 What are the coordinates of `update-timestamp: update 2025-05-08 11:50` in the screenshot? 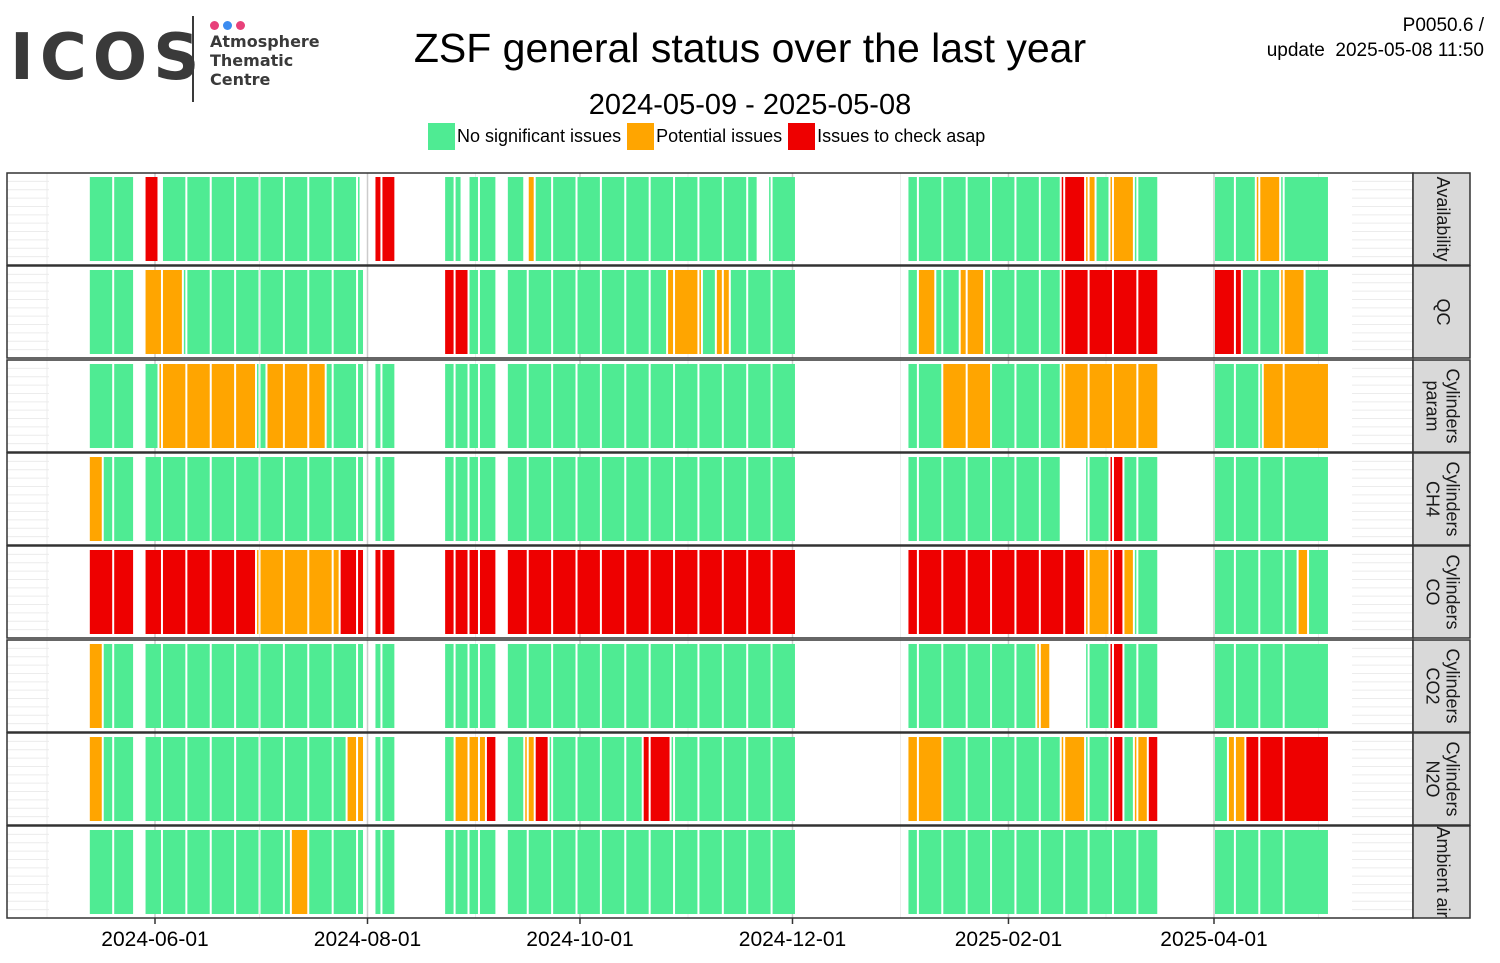 It's located at (1375, 50).